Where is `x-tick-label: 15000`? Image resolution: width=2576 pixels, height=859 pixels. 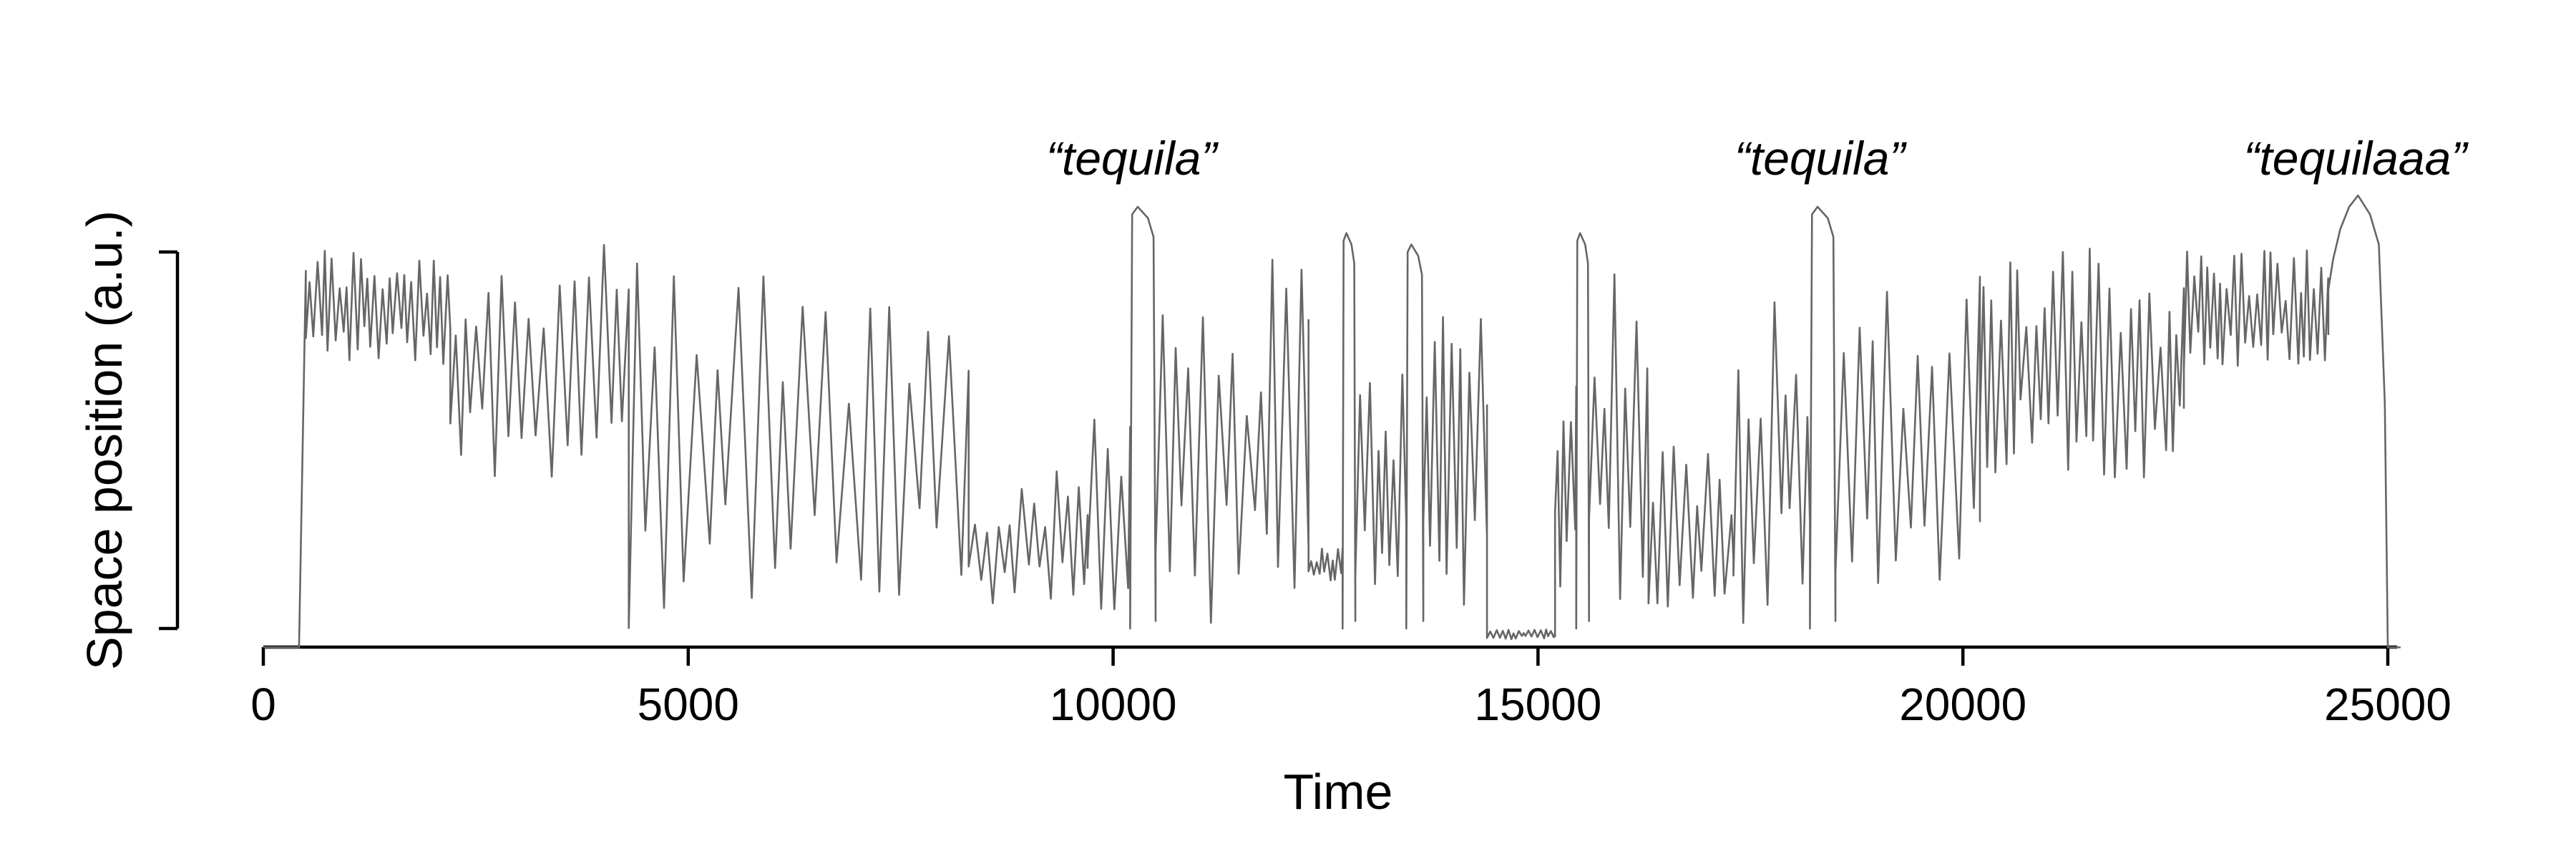 x-tick-label: 15000 is located at coordinates (1537, 704).